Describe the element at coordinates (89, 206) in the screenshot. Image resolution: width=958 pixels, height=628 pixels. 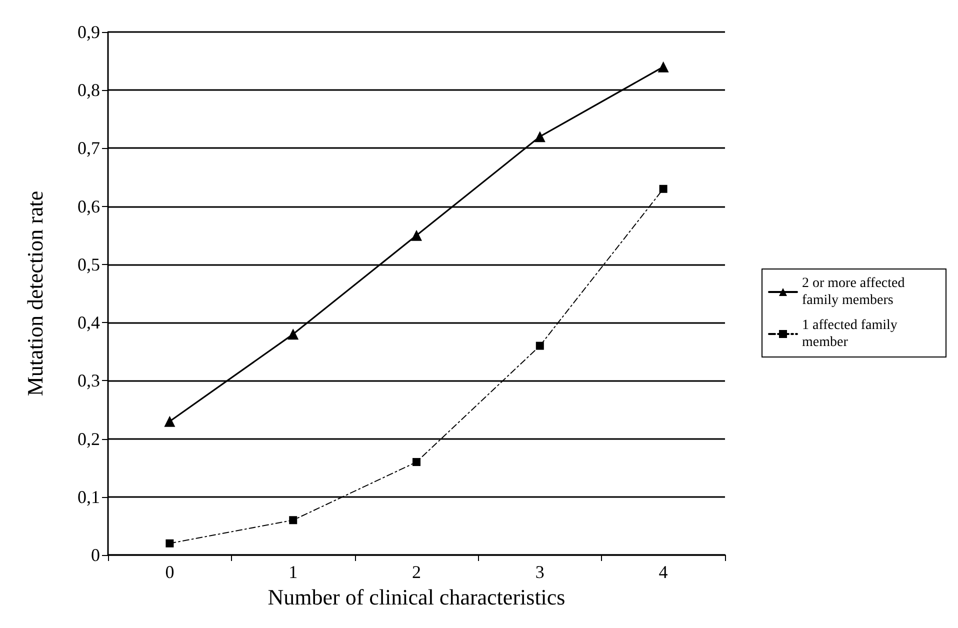
I see `y-tick-label: 0,6` at that location.